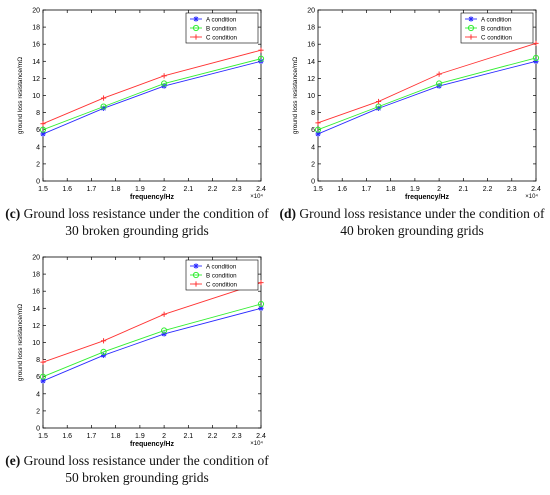  I want to click on caption-tag: (c), so click(13, 213).